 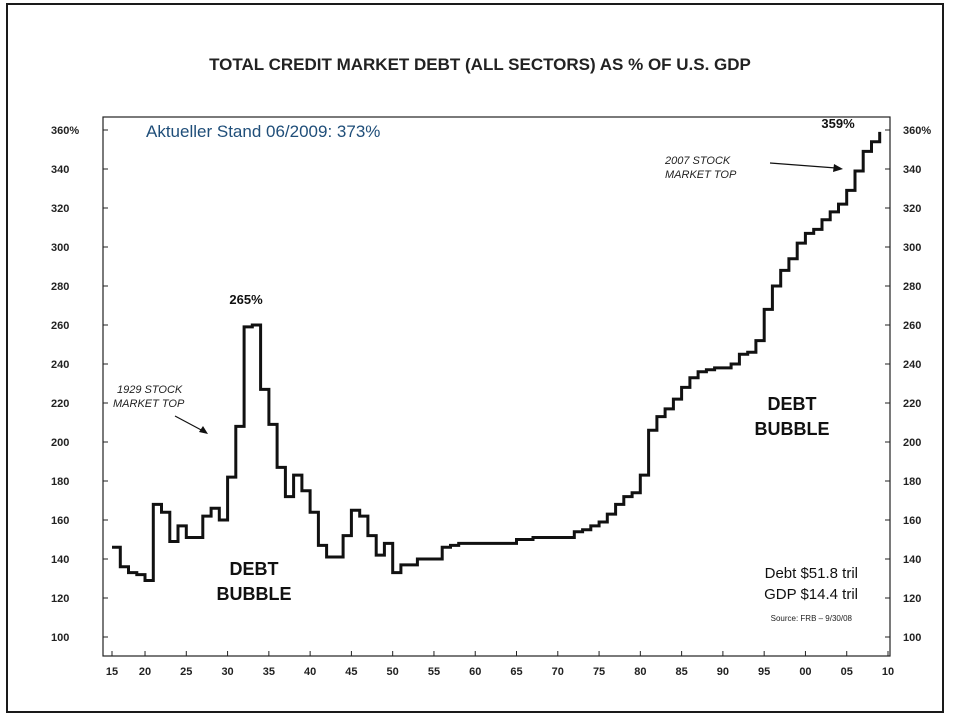 What do you see at coordinates (203, 430) in the screenshot?
I see `arrow-1929-head` at bounding box center [203, 430].